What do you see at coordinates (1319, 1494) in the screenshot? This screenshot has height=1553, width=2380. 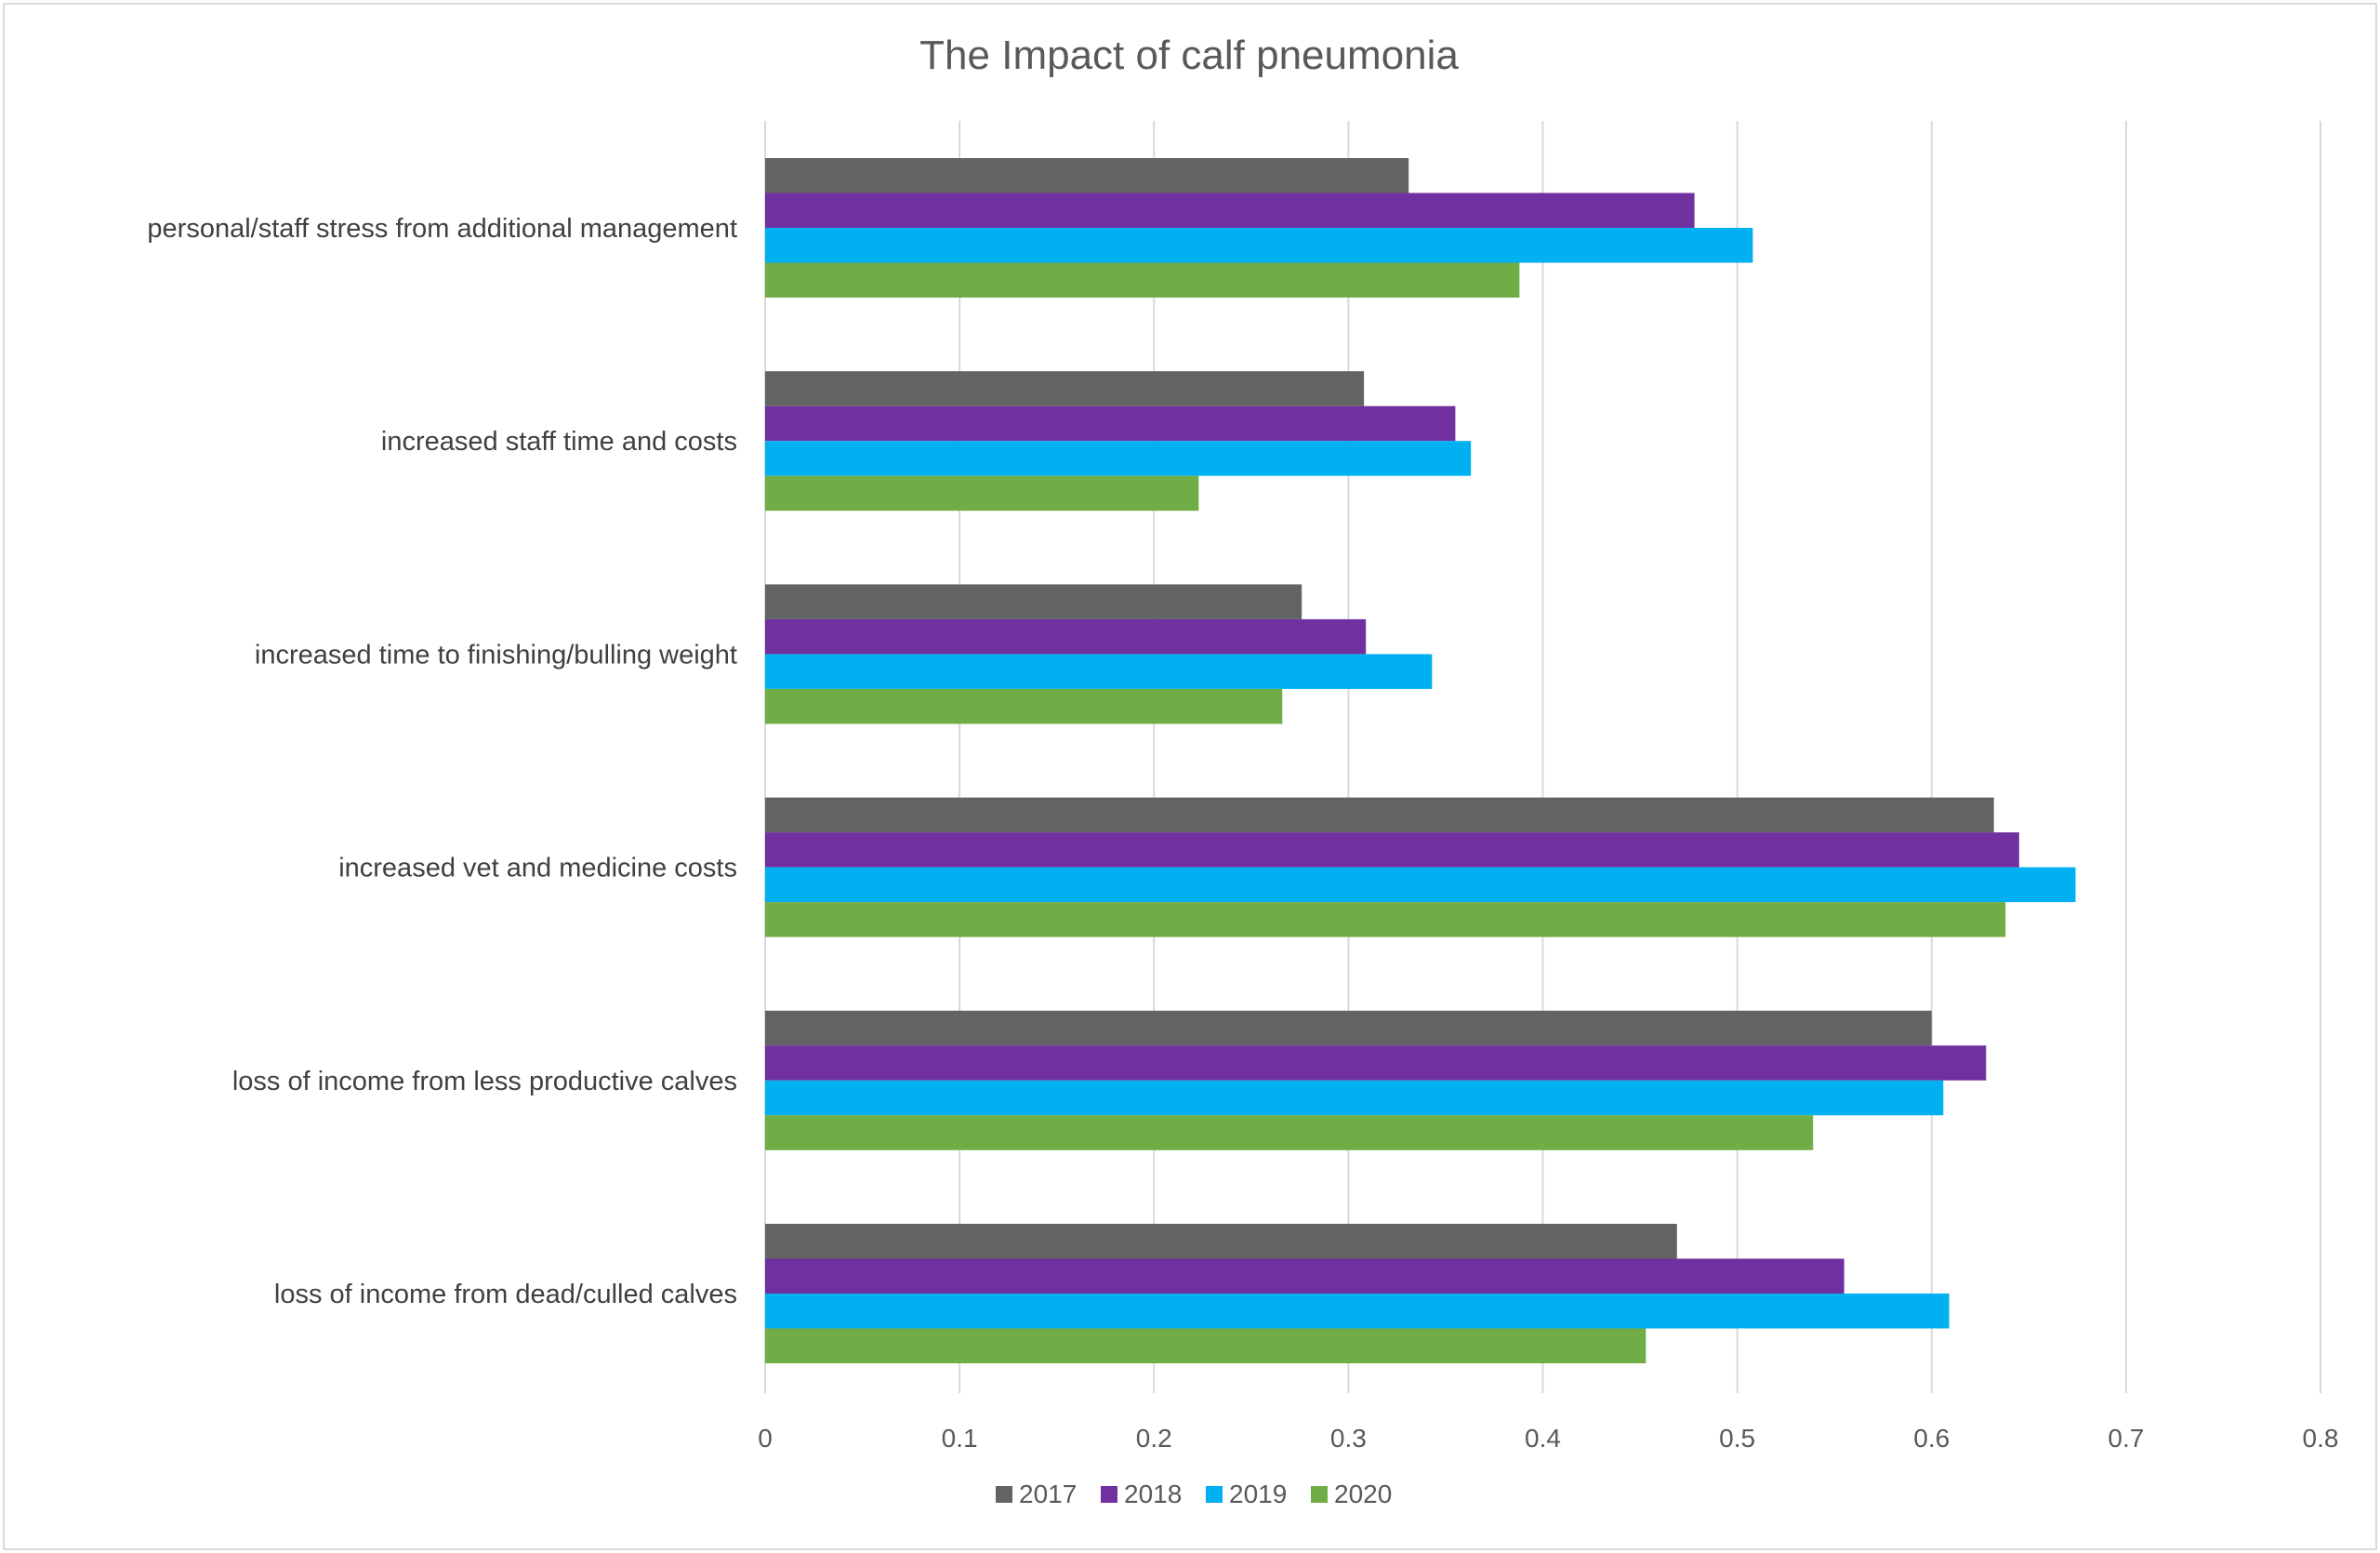 I see `legend-swatch-2020` at bounding box center [1319, 1494].